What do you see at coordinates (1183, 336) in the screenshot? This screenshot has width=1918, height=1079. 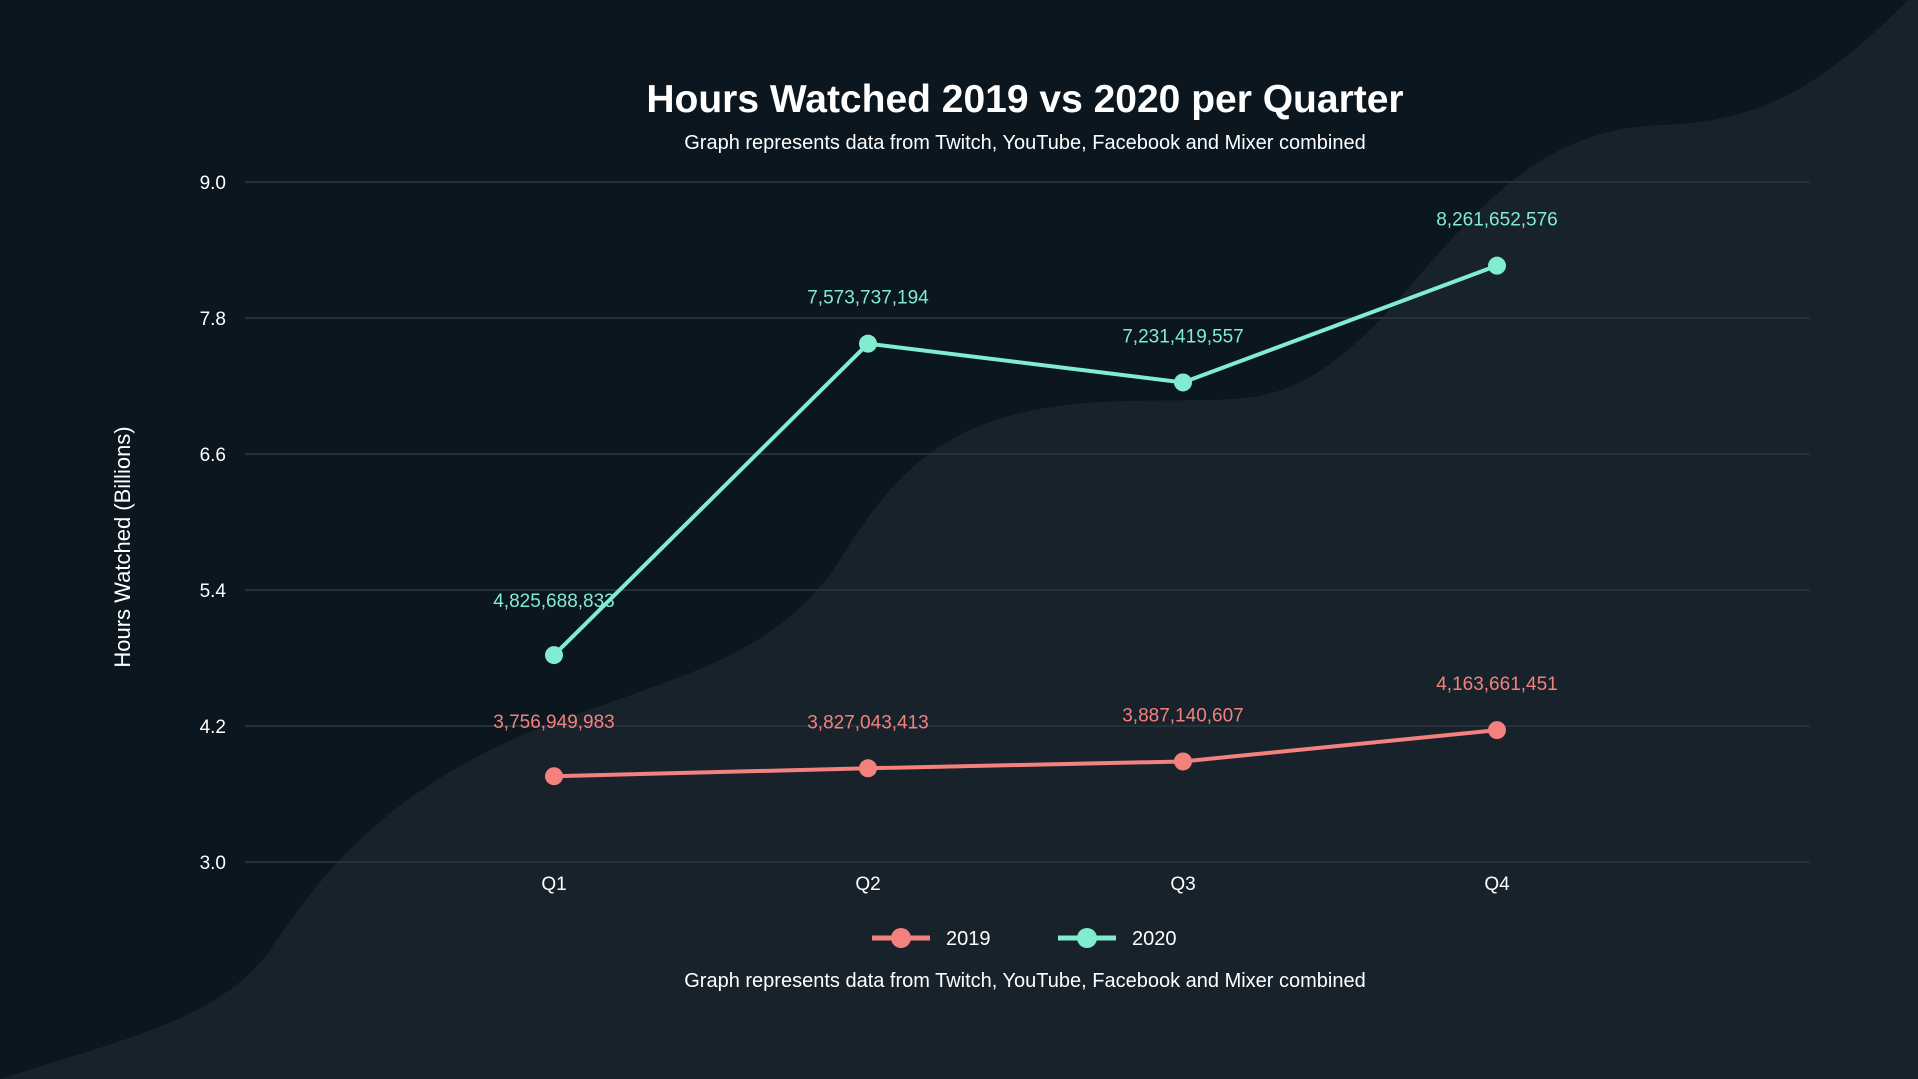 I see `data-label: 7,231,419,557` at bounding box center [1183, 336].